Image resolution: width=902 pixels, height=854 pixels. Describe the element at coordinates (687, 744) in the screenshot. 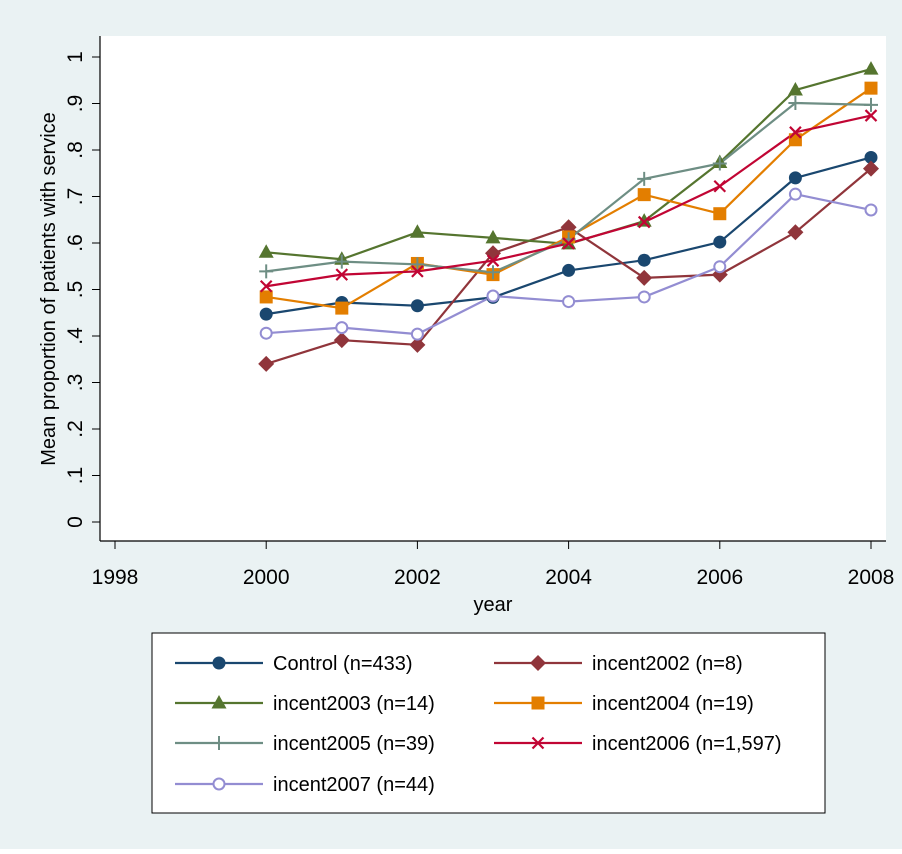

I see `legend-label: incent2006 (n=1,597)` at that location.